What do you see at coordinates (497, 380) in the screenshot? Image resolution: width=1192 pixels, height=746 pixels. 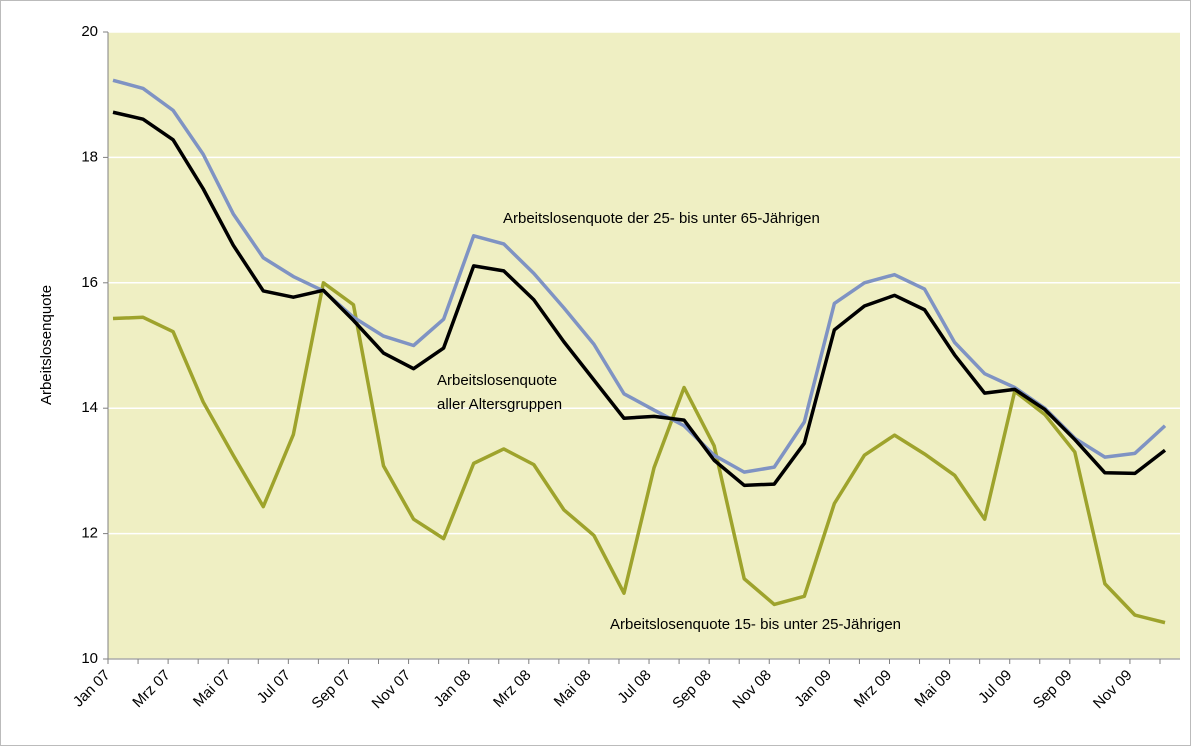 I see `annotation: Arbeitslosenquote` at bounding box center [497, 380].